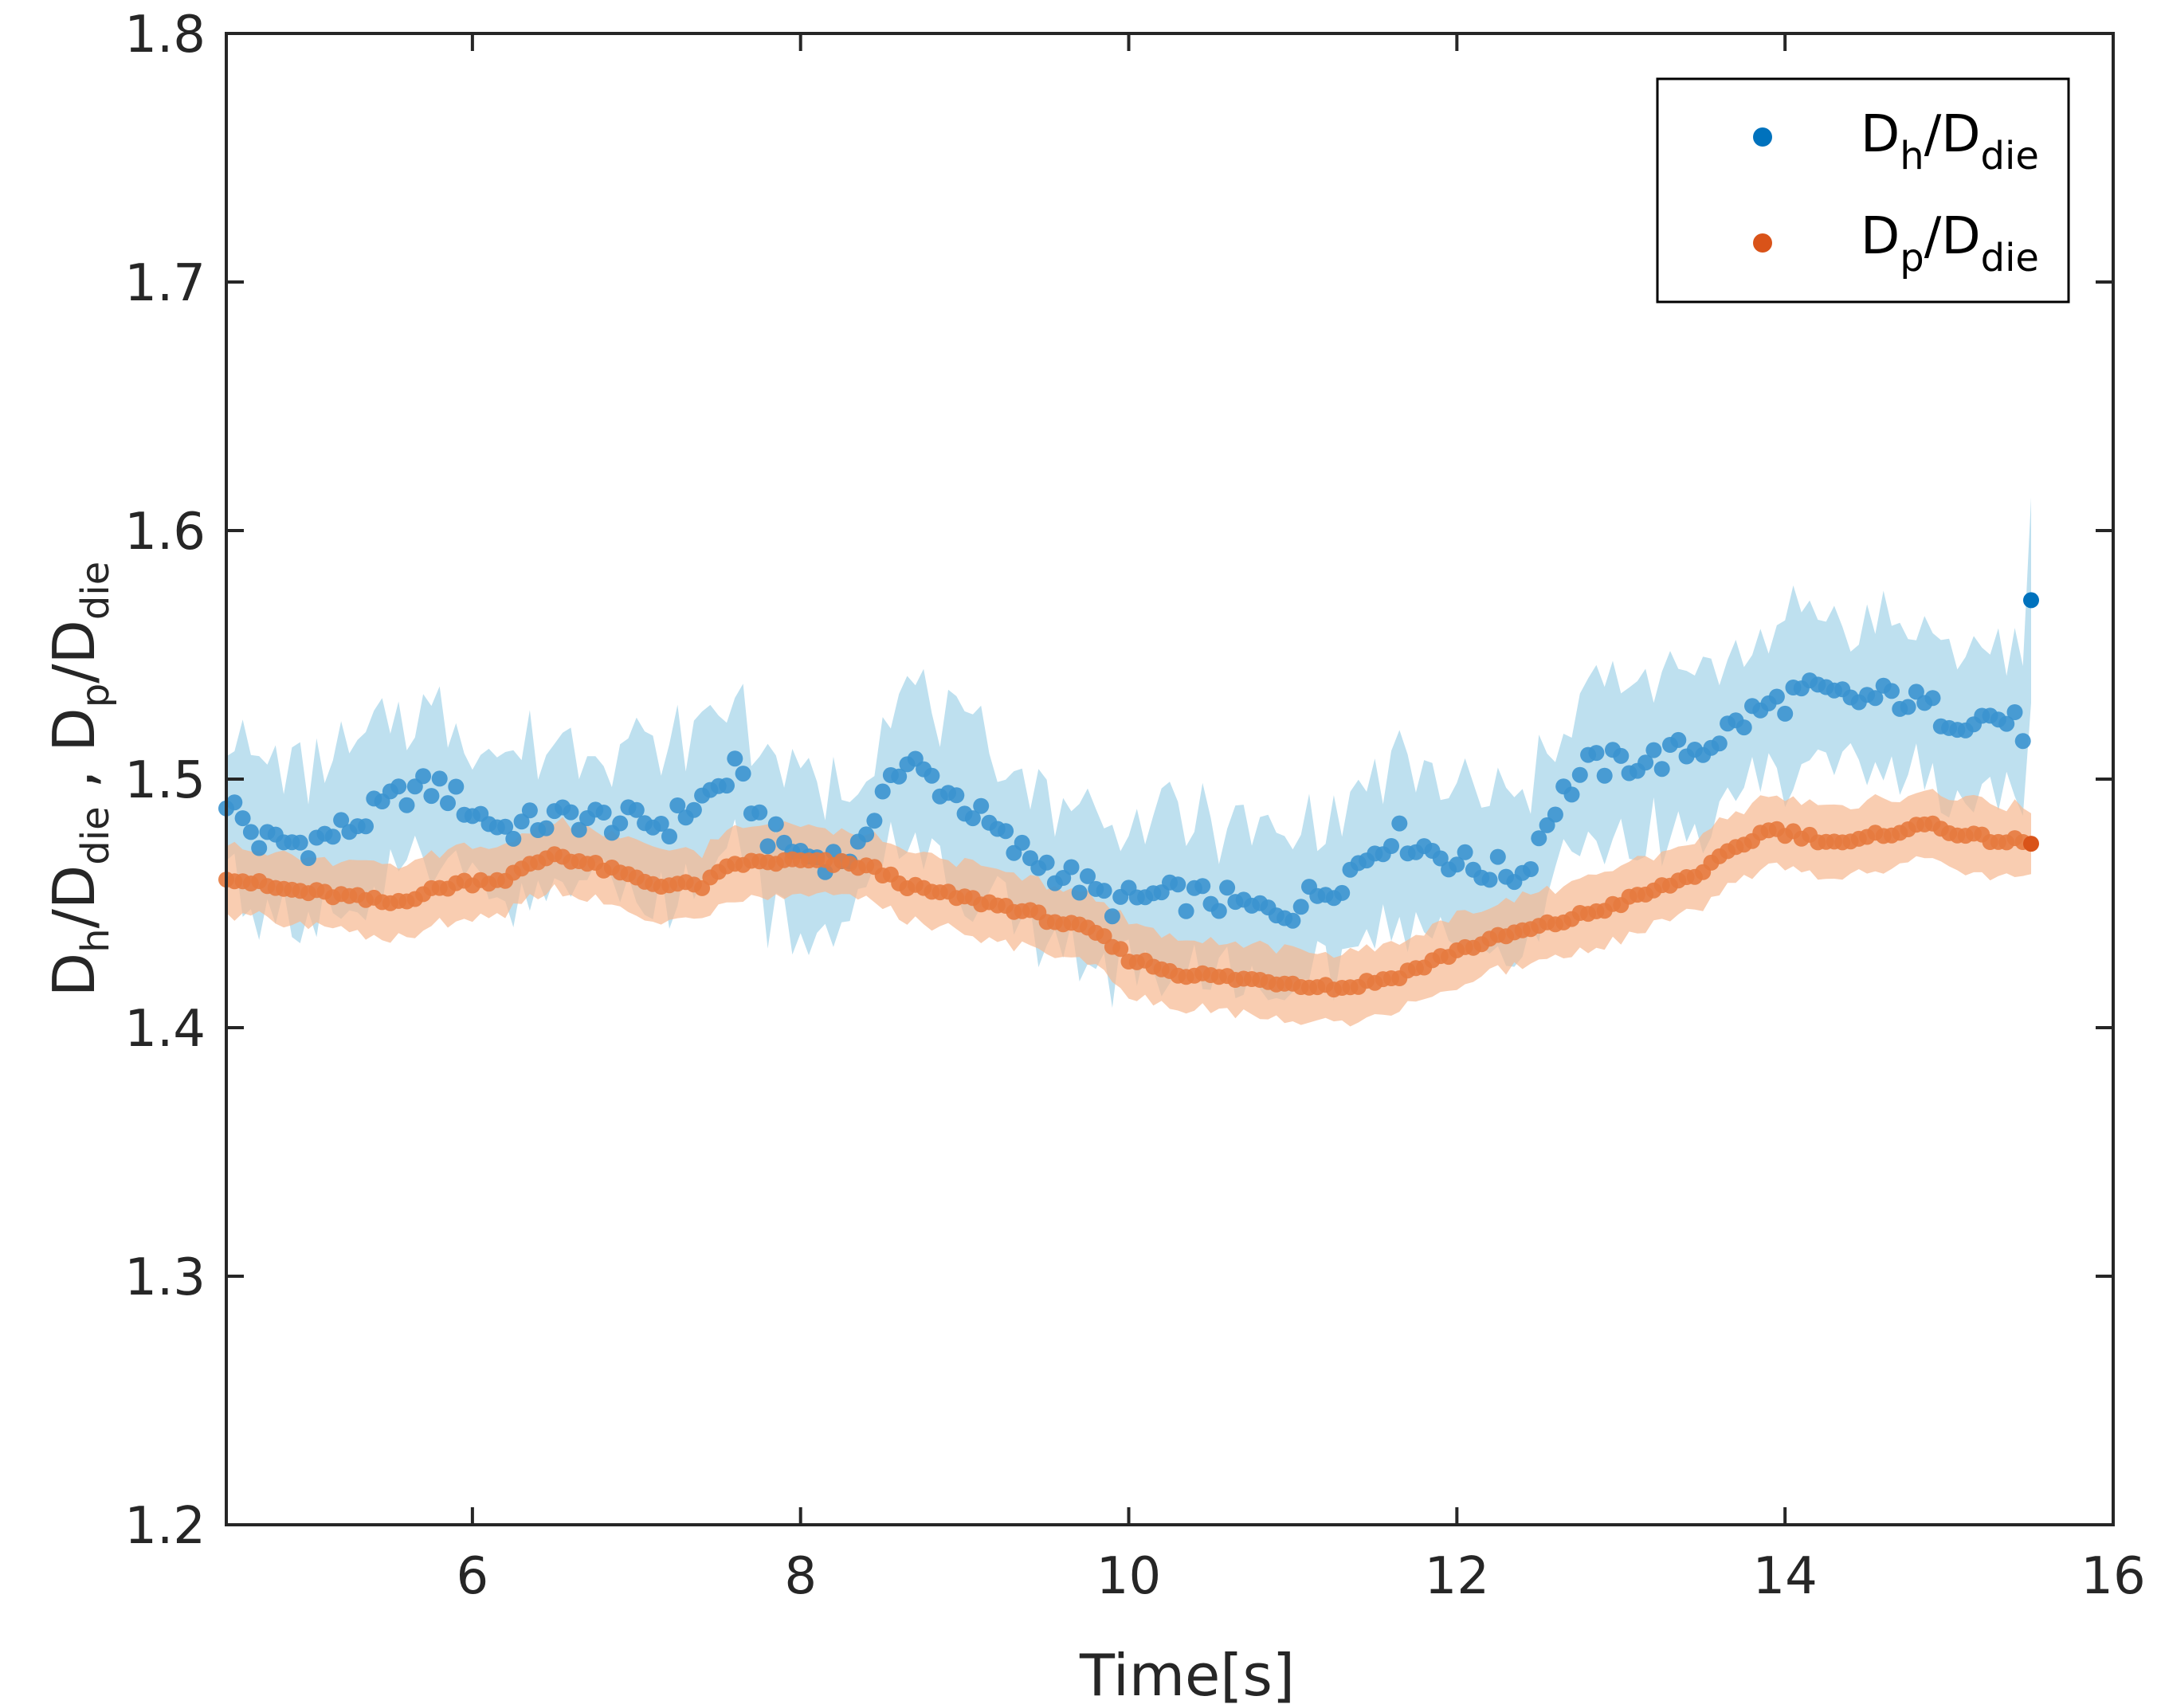  What do you see at coordinates (1784, 1577) in the screenshot?
I see `x-tick-label: 14` at bounding box center [1784, 1577].